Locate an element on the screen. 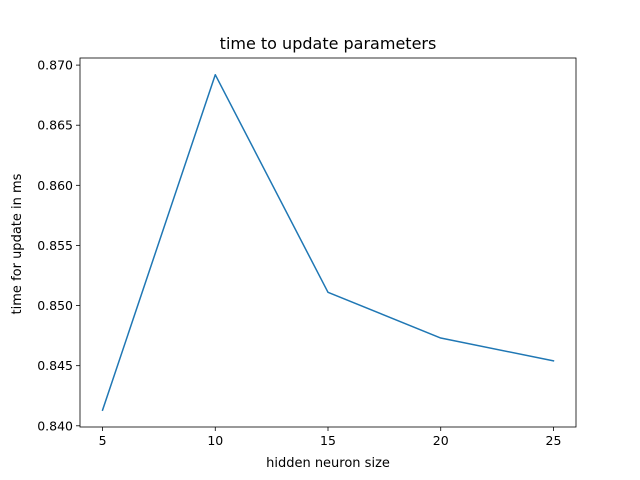 Image resolution: width=640 pixels, height=480 pixels. x-tick-label: 10 is located at coordinates (215, 440).